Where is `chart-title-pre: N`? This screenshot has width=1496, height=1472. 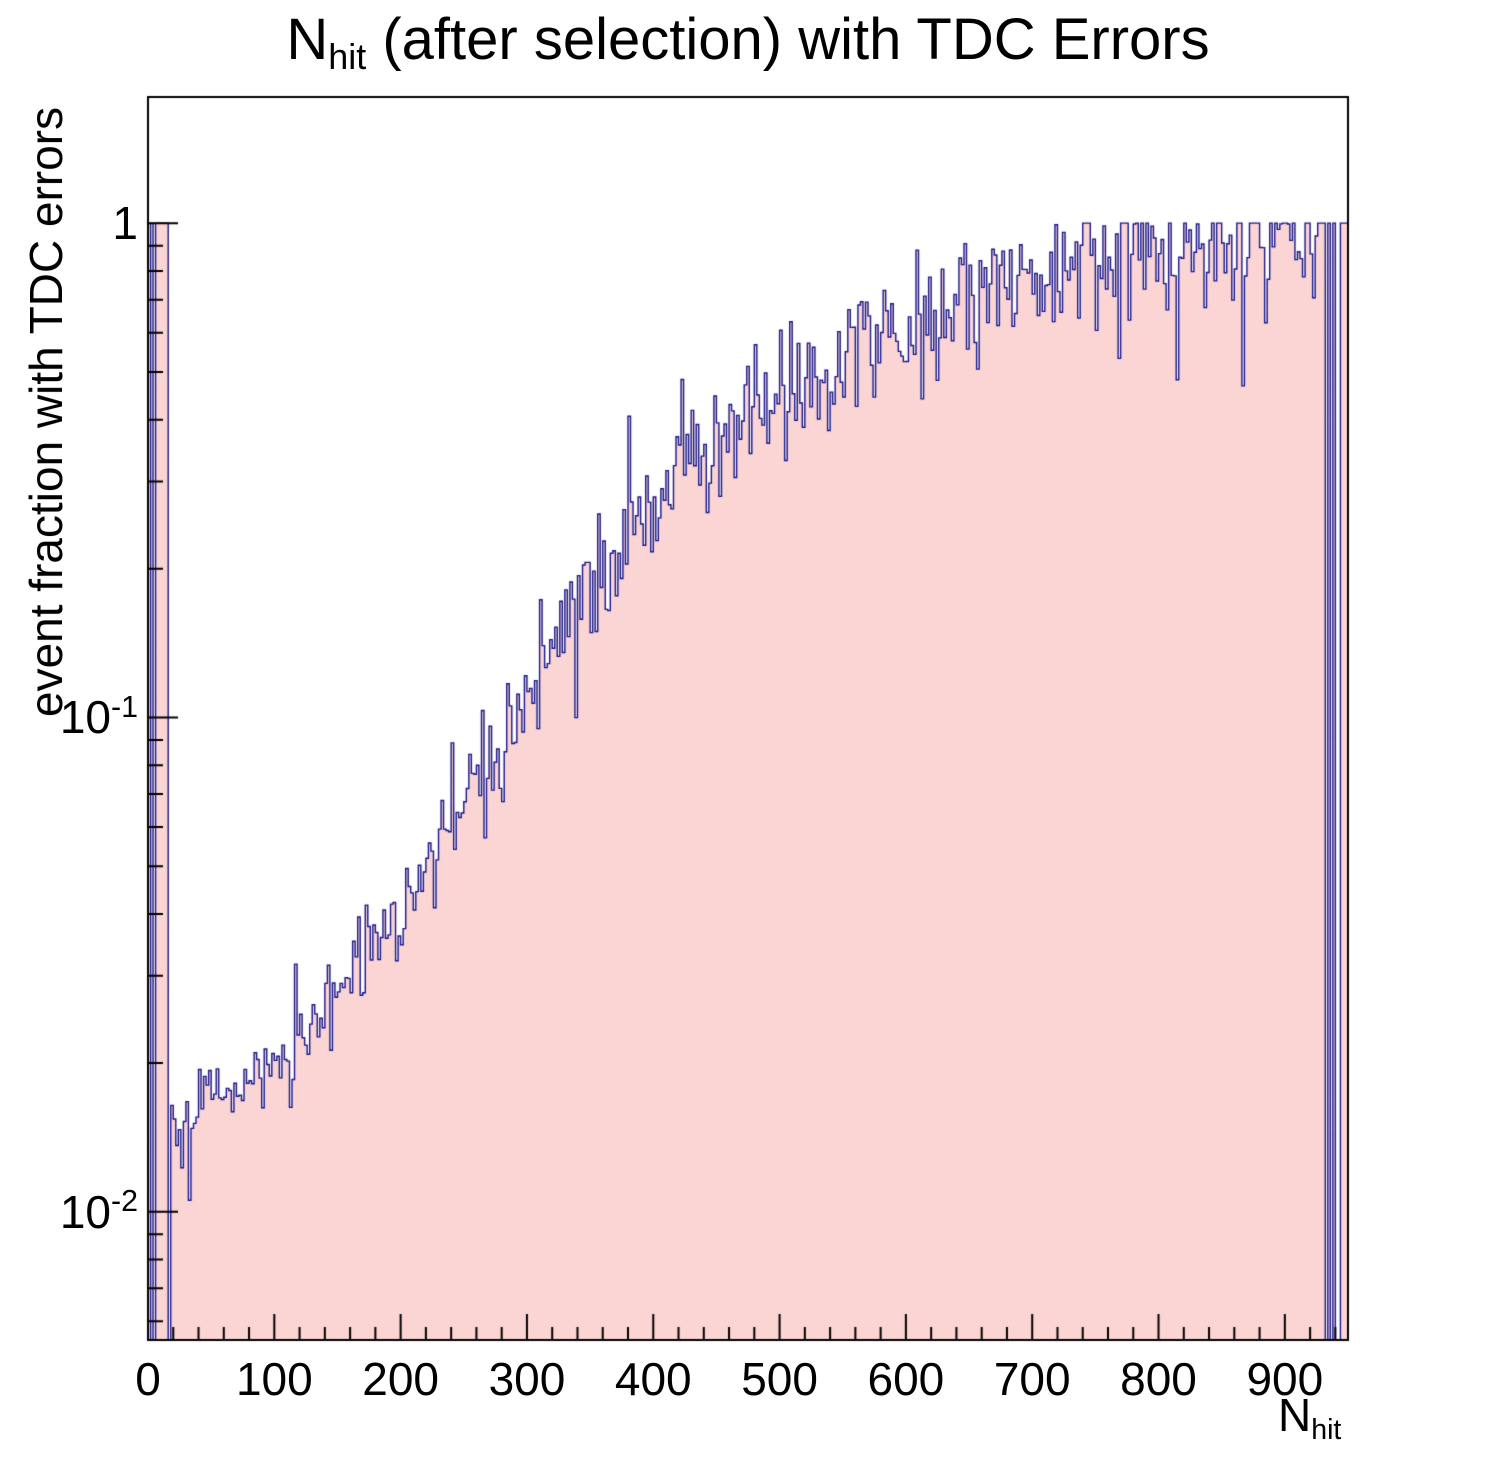
chart-title-pre: N is located at coordinates (307, 39).